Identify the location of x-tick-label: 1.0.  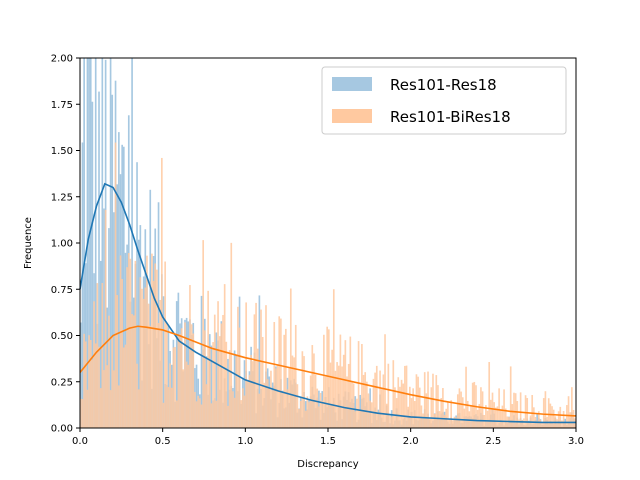
(245, 441).